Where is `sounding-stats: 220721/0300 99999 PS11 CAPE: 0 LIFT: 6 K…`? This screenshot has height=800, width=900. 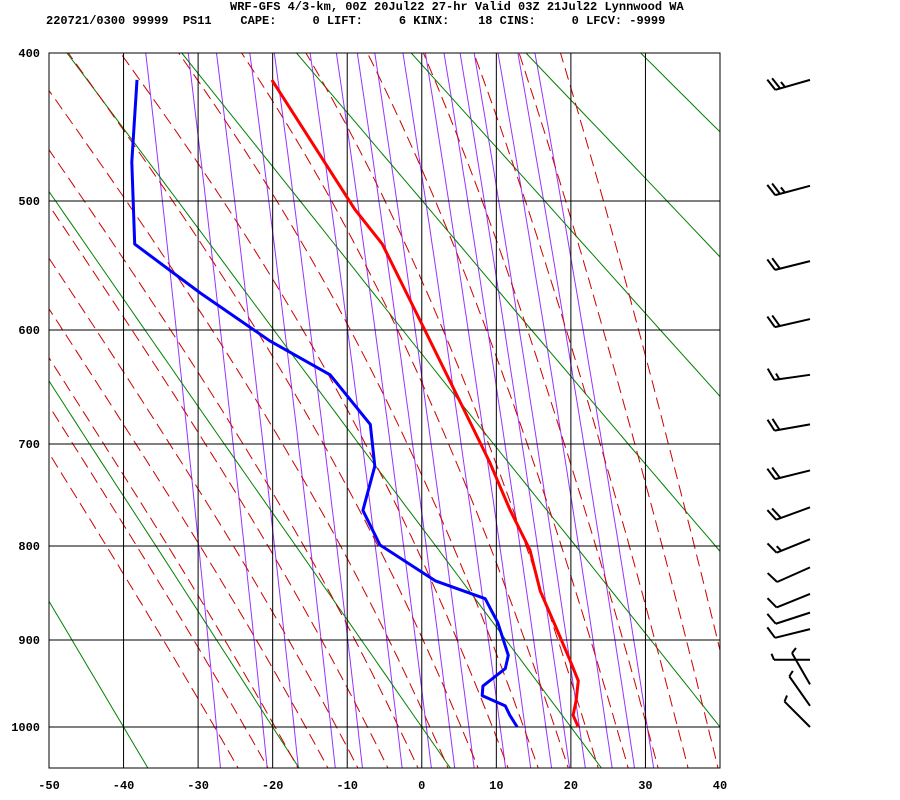
sounding-stats: 220721/0300 99999 PS11 CAPE: 0 LIFT: 6 K… is located at coordinates (356, 21).